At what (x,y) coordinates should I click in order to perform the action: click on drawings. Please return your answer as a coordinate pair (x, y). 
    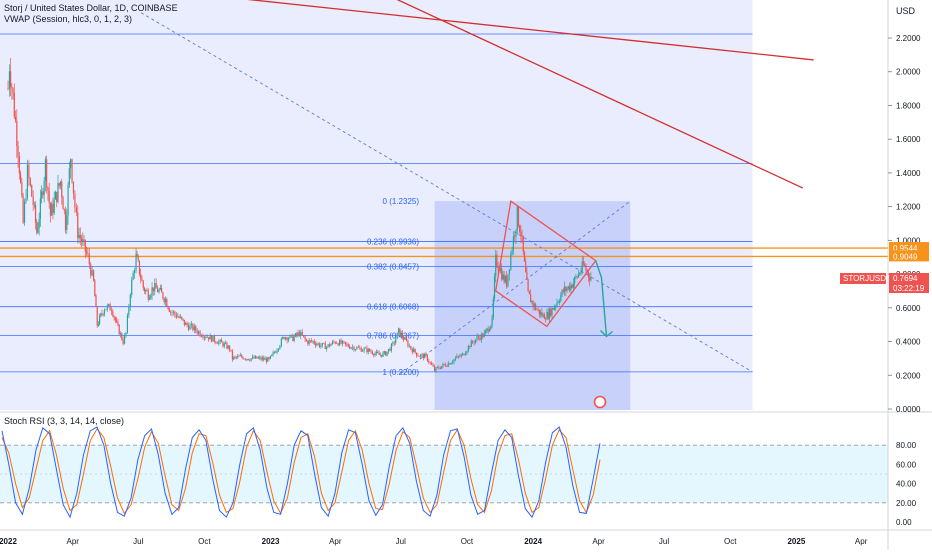
    Looking at the image, I should click on (554, 304).